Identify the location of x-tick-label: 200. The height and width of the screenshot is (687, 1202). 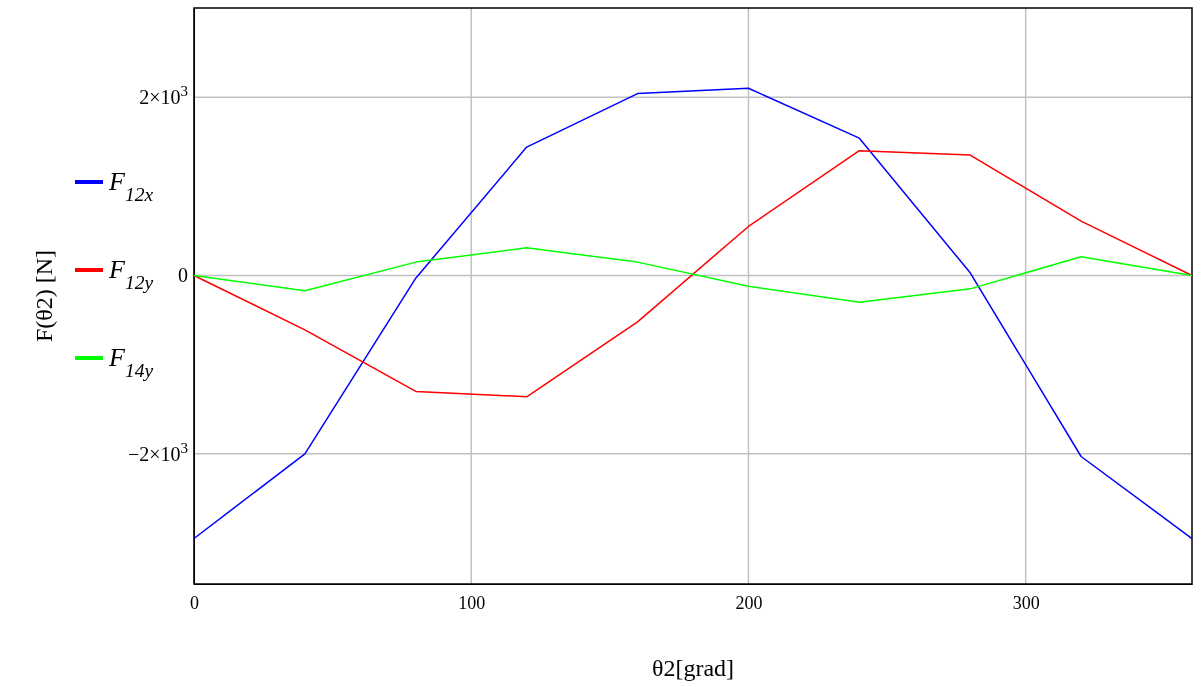
(749, 602).